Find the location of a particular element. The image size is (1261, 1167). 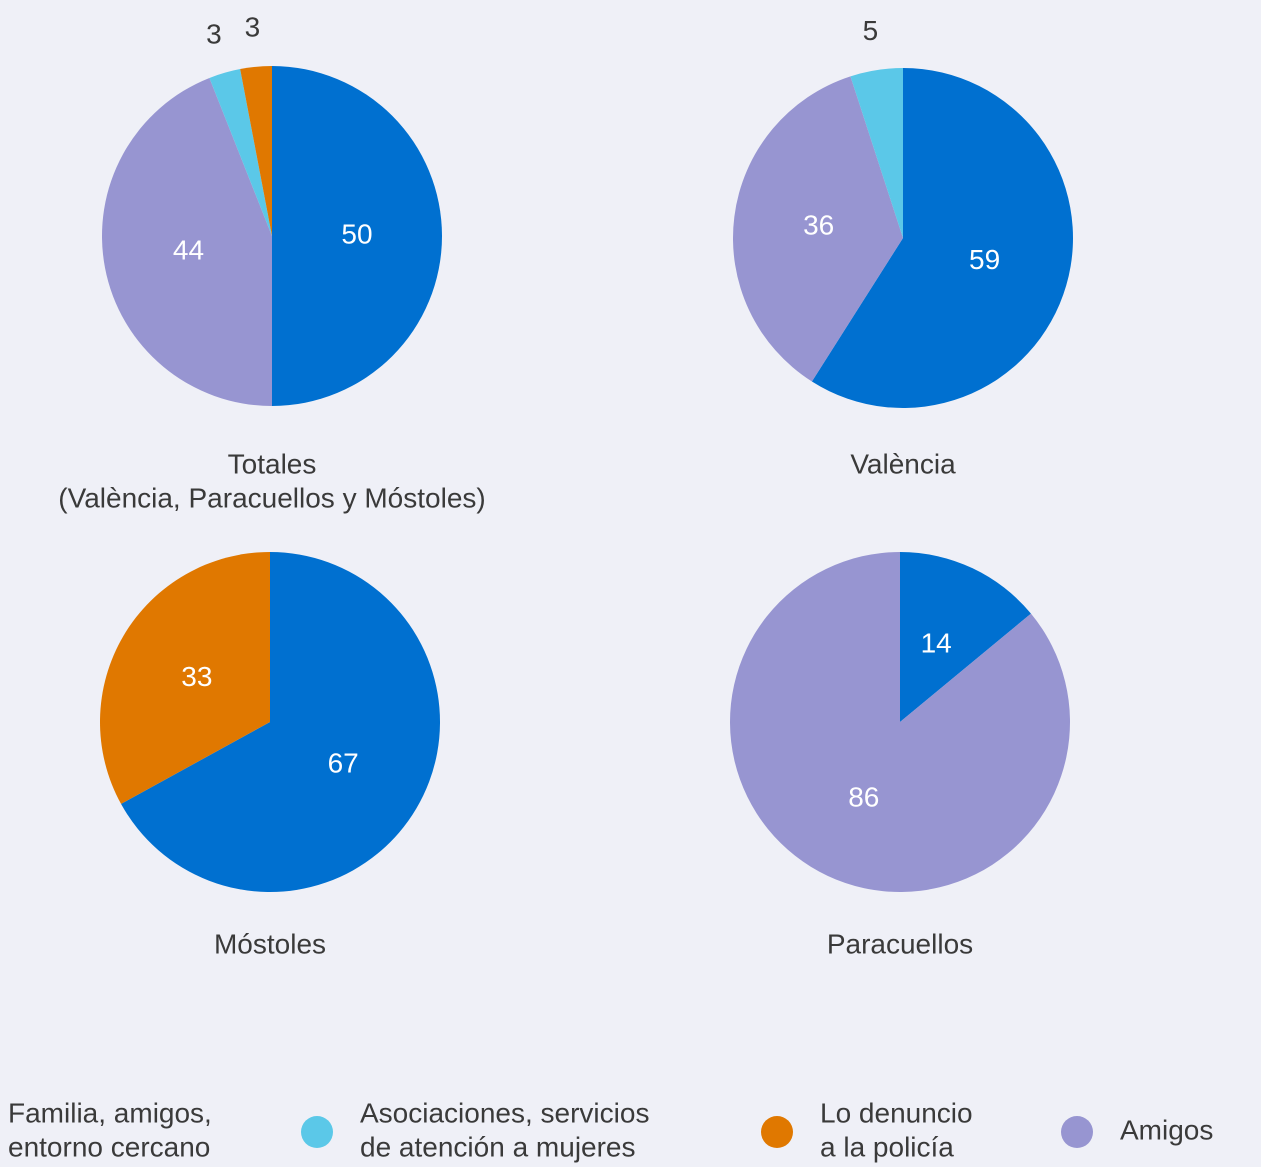

legend-label: entorno cercano is located at coordinates (109, 1146).